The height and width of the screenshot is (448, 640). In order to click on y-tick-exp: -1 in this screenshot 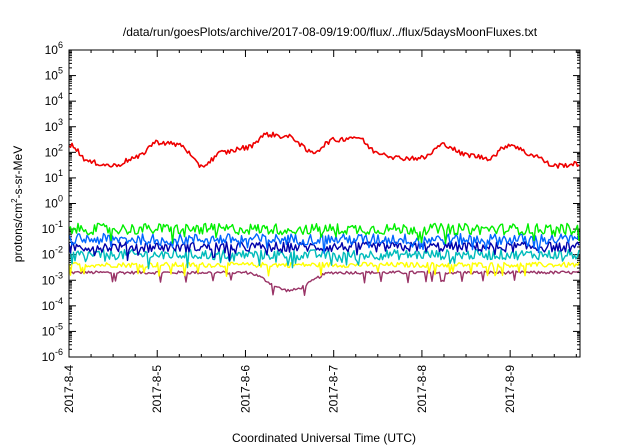, I will do `click(59, 224)`.